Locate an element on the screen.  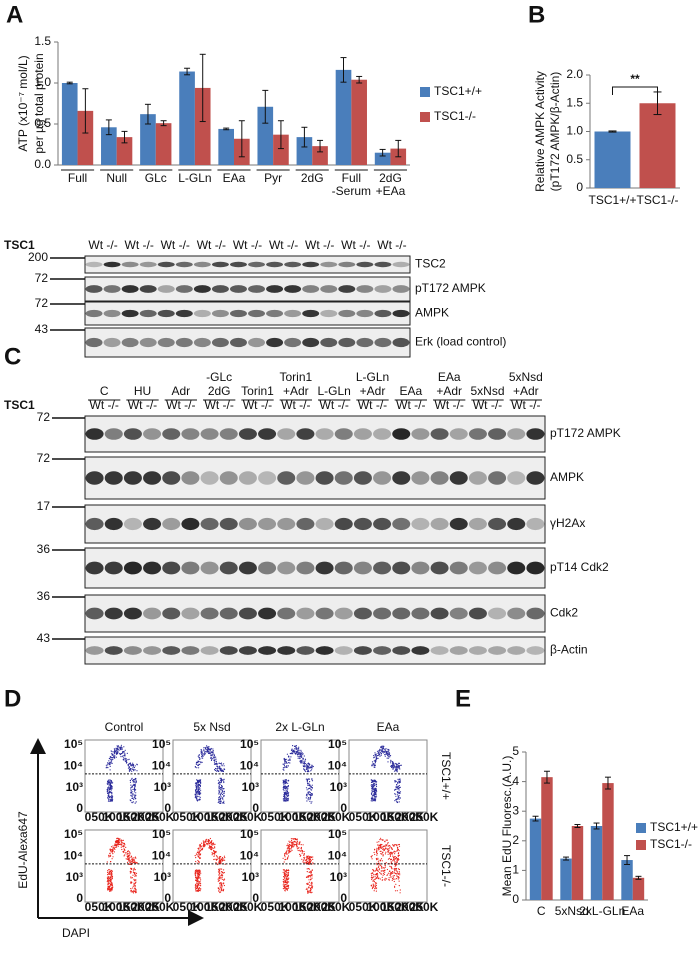
band-label: Cdk2 is located at coordinates (564, 613).